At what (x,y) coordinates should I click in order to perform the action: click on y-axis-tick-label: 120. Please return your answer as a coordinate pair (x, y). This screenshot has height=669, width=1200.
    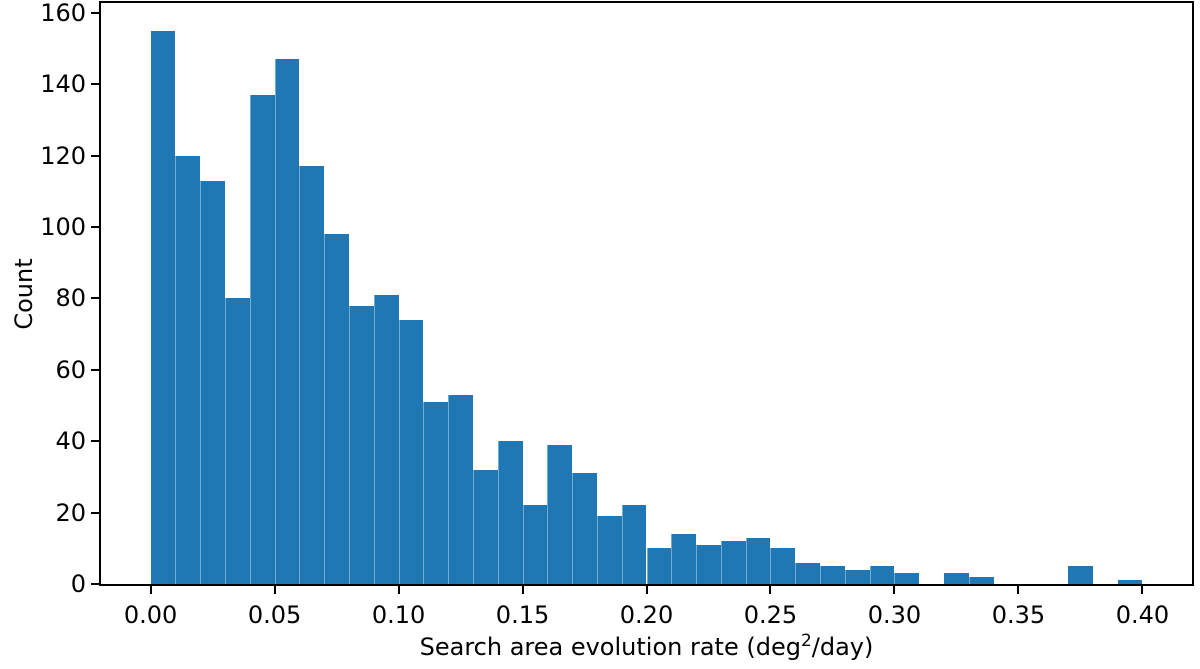
    Looking at the image, I should click on (63, 155).